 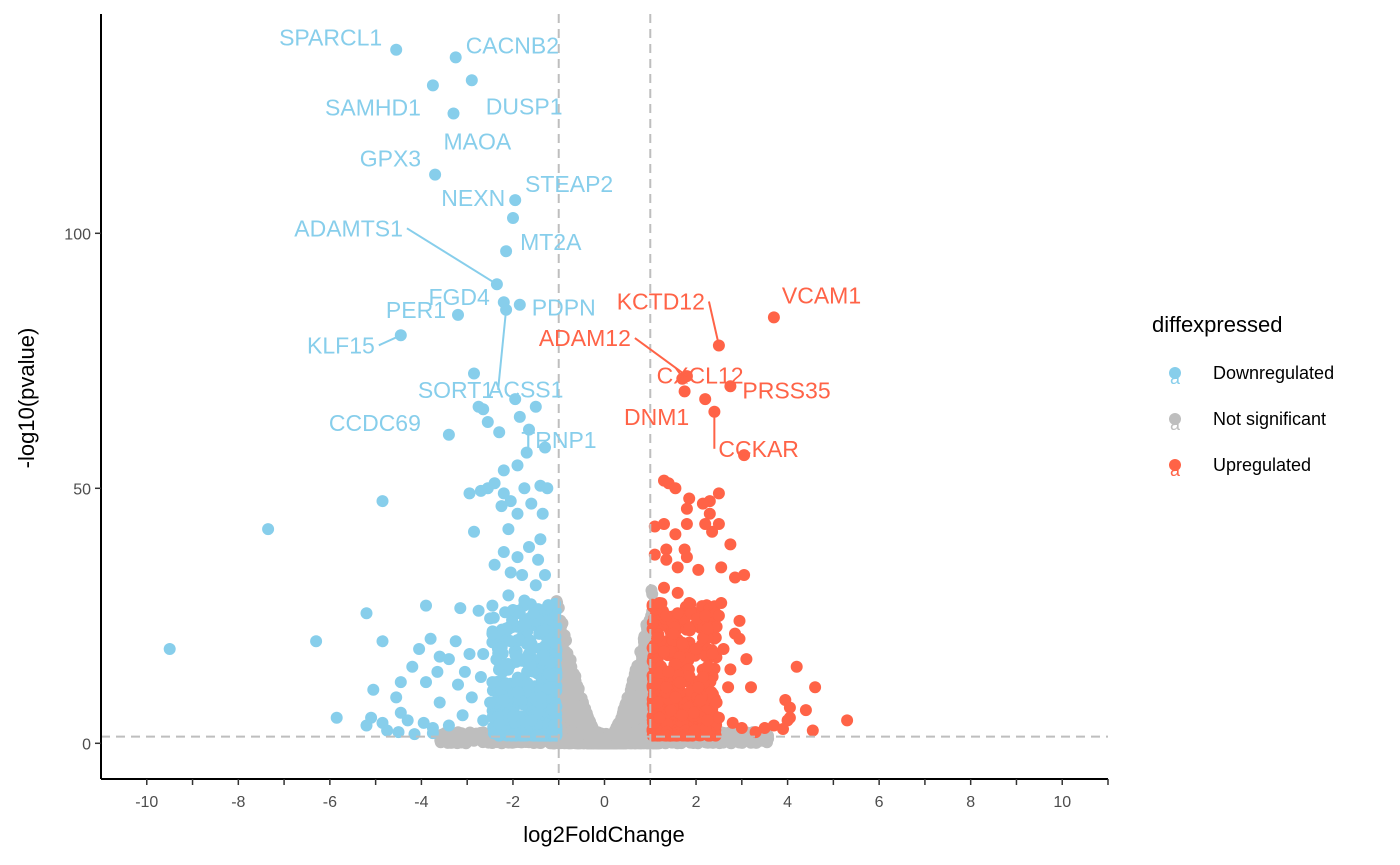 I want to click on y-axis-title: -log10(pvalue), so click(x=26, y=398).